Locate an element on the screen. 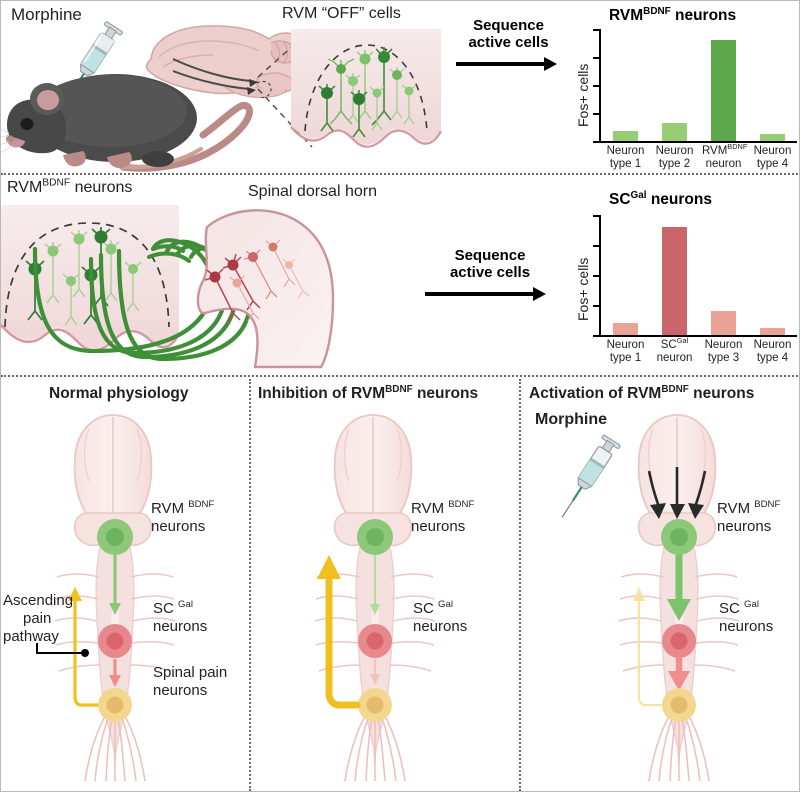 The width and height of the screenshot is (800, 792). panel-c-sc-label: SC Gal is located at coordinates (739, 608).